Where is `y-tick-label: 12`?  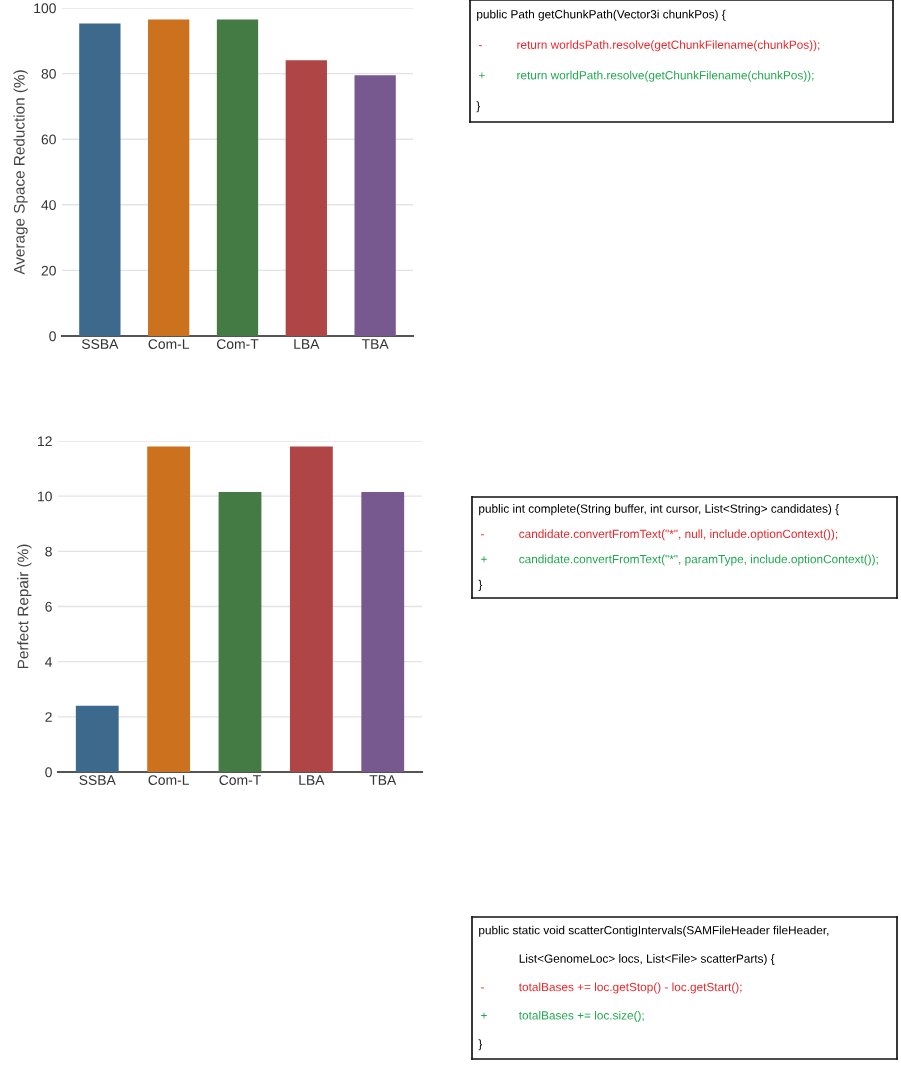
y-tick-label: 12 is located at coordinates (45, 441).